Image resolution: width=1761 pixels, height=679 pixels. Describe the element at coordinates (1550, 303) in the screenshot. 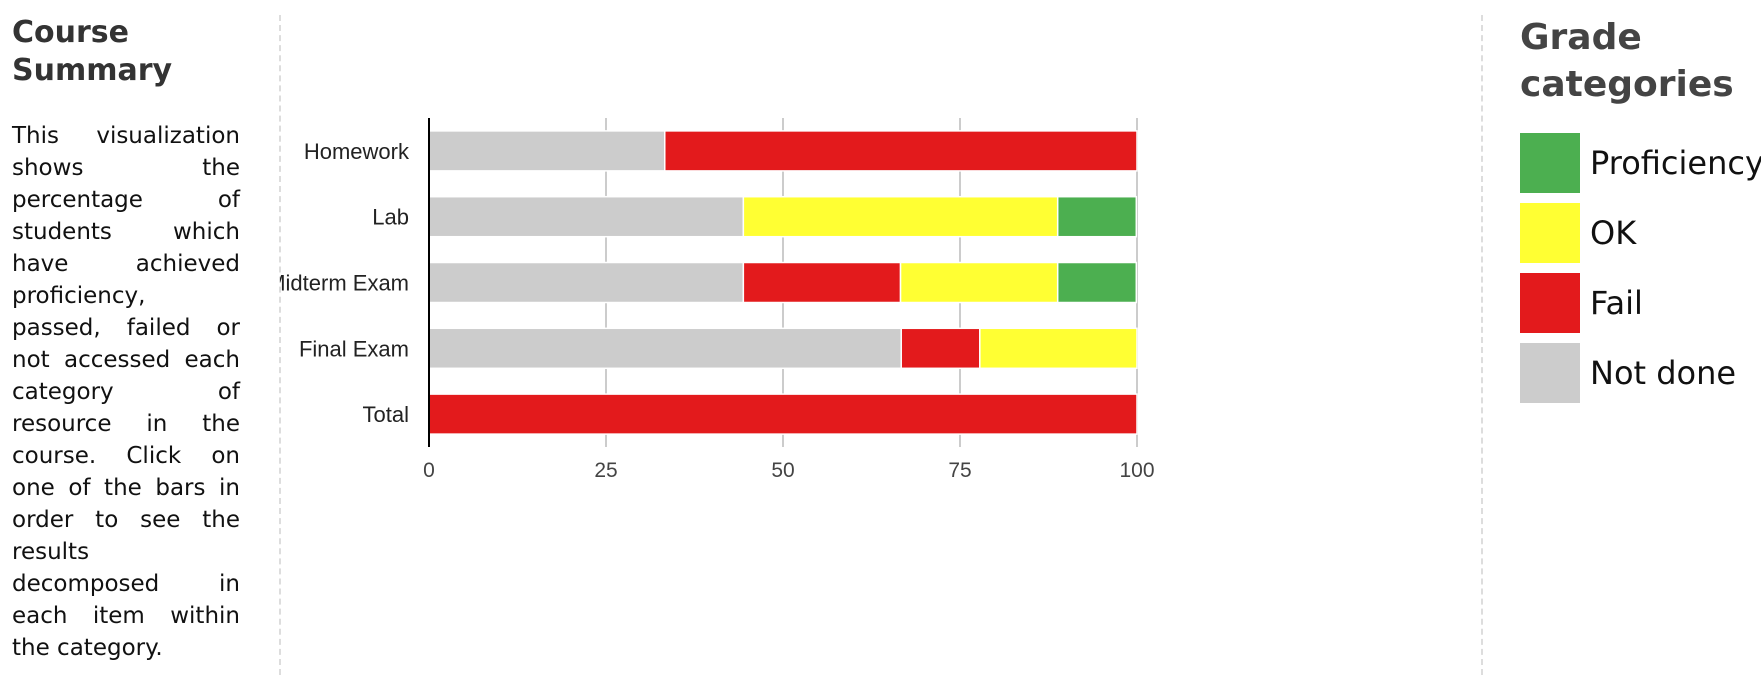

I see `legend-swatch-fail` at that location.